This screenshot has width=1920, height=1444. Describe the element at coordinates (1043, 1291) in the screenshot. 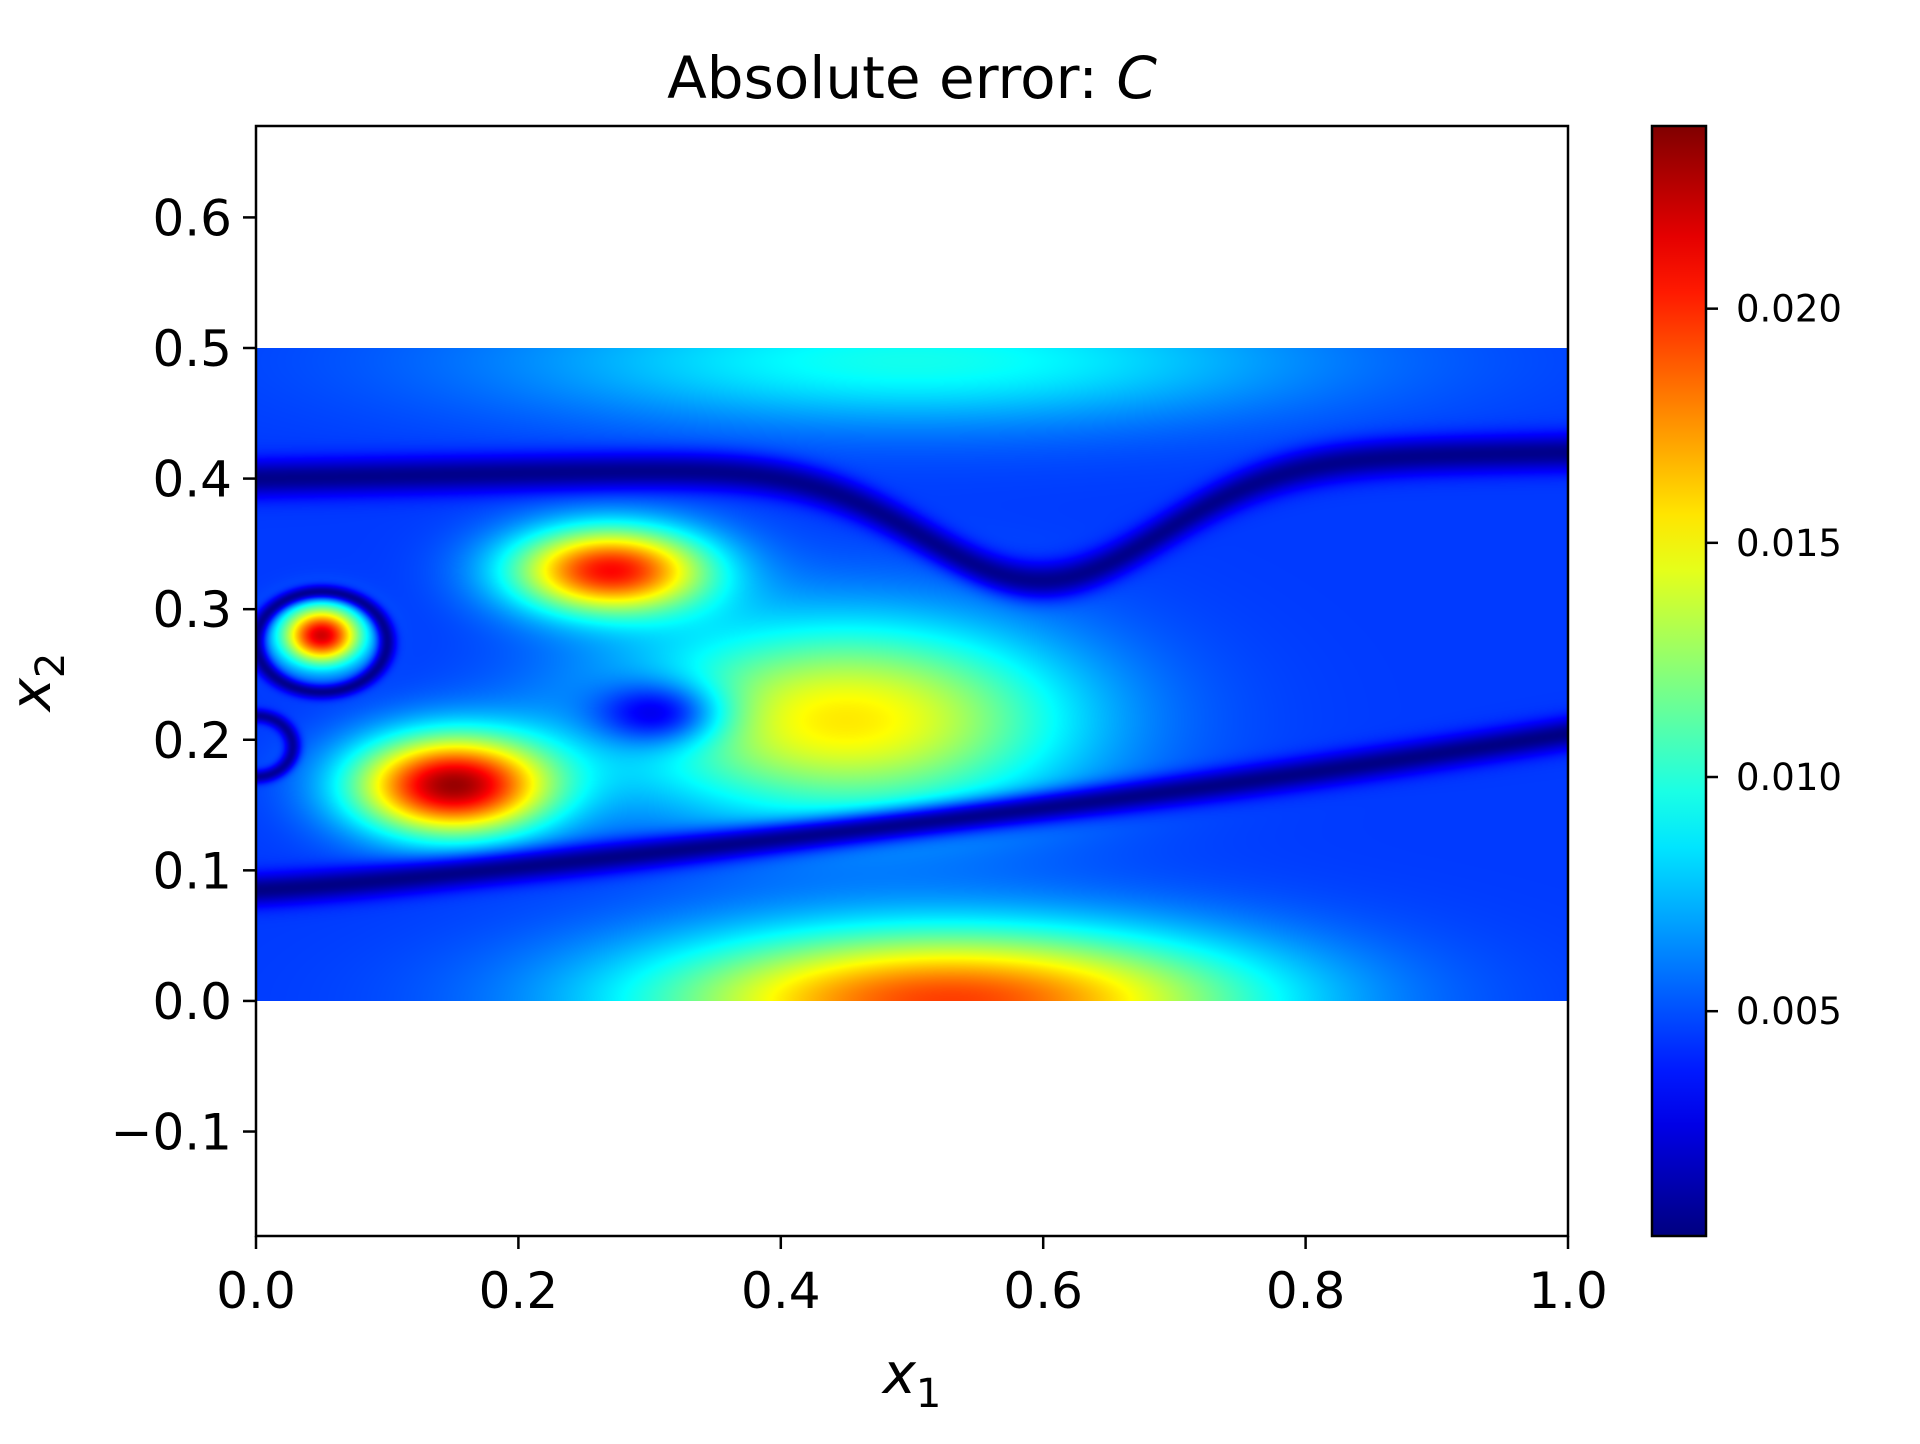

I see `x-tick-label: 0.6` at that location.